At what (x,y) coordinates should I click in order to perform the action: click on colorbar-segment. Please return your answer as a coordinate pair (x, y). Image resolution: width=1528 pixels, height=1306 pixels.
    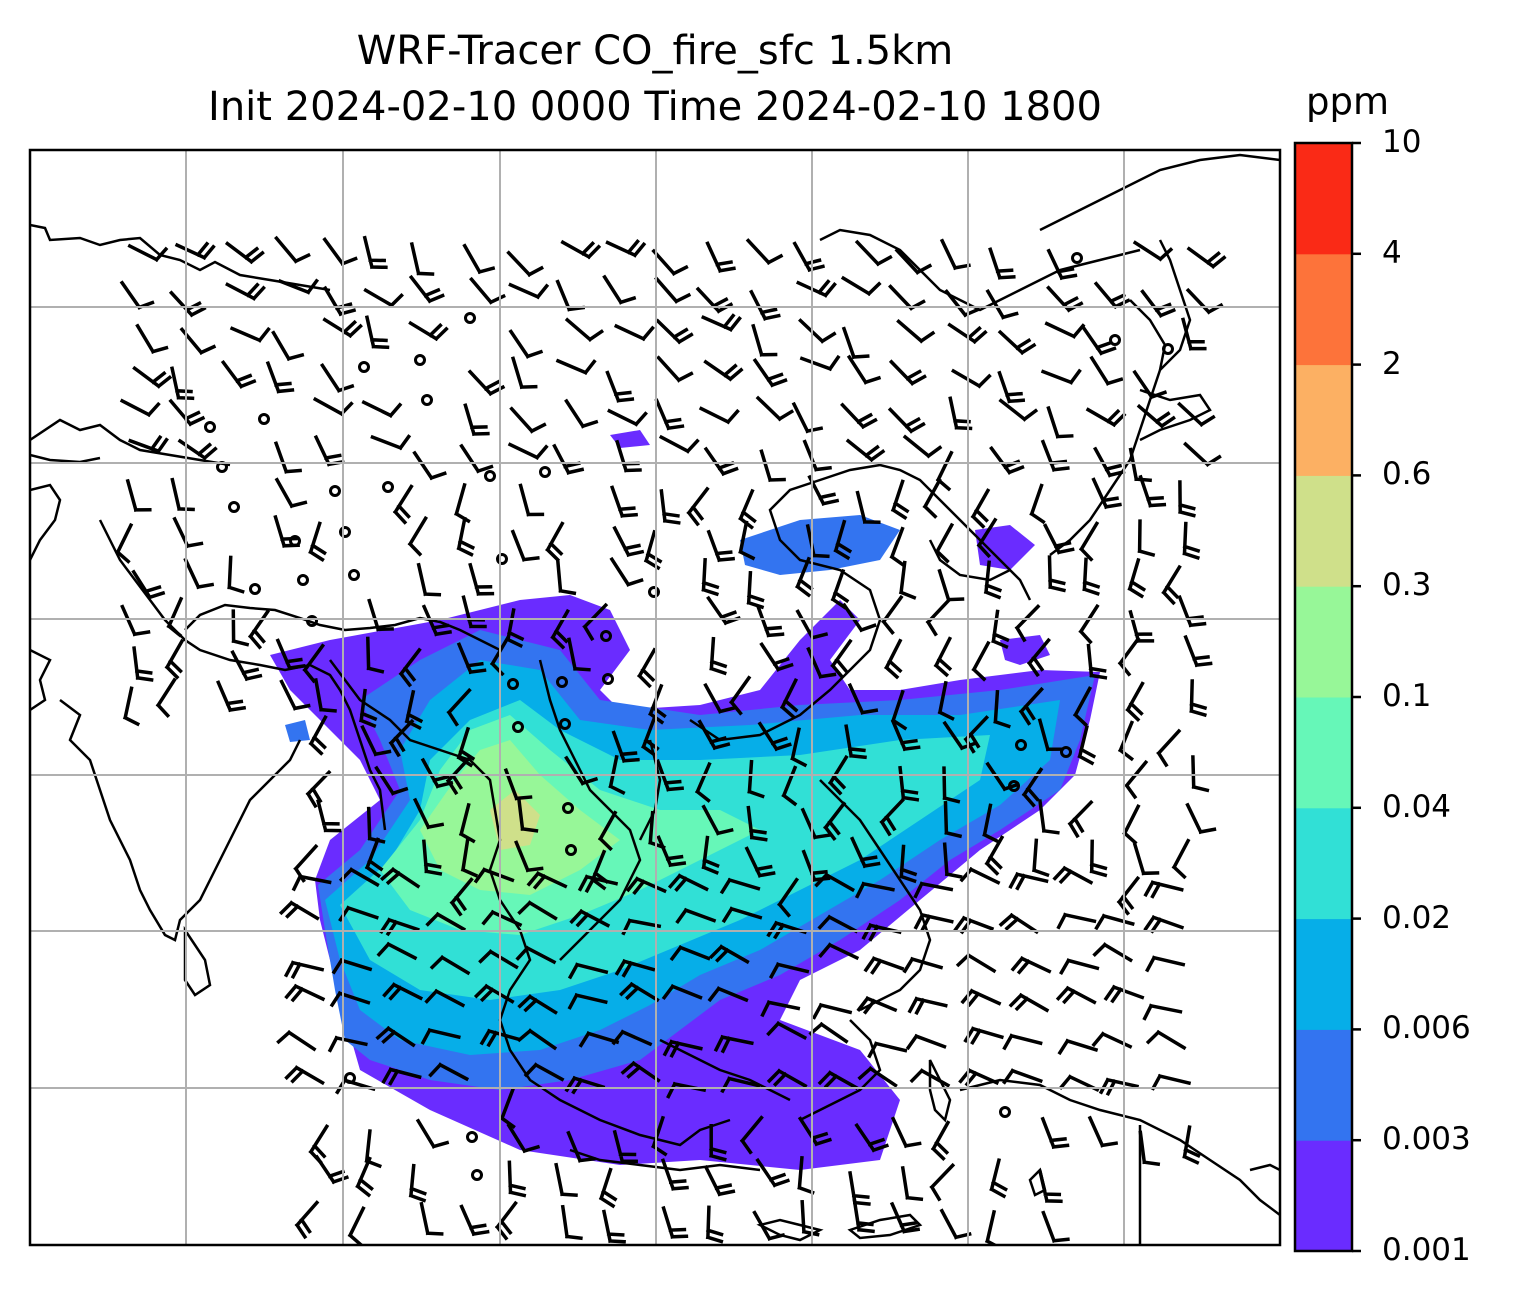
    Looking at the image, I should click on (1323, 199).